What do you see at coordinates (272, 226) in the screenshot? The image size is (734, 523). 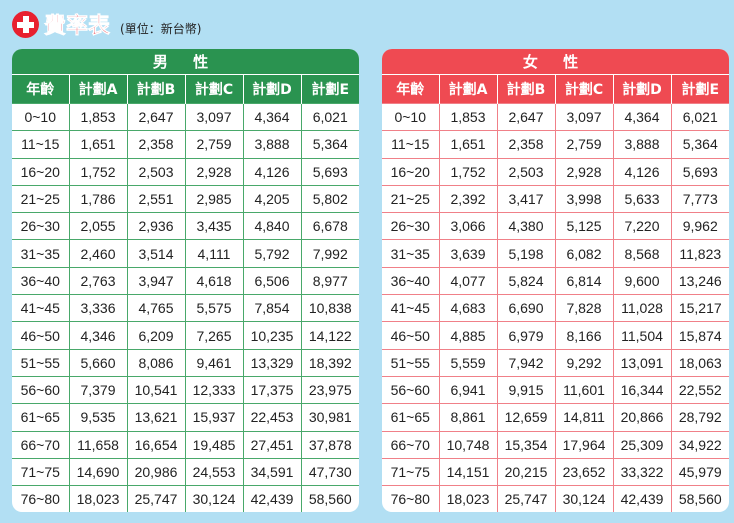 I see `rate-cell: 4,840` at bounding box center [272, 226].